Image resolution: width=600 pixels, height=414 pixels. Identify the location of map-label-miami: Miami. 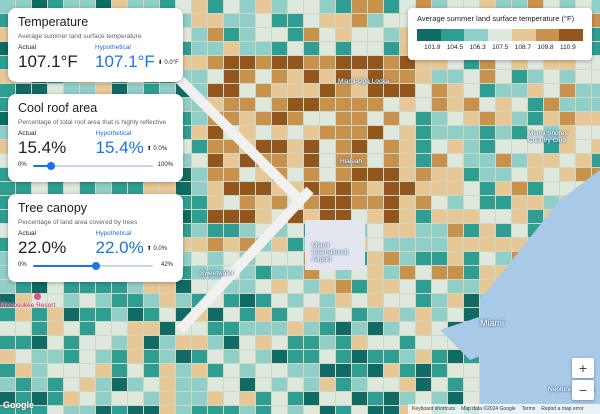
(492, 323).